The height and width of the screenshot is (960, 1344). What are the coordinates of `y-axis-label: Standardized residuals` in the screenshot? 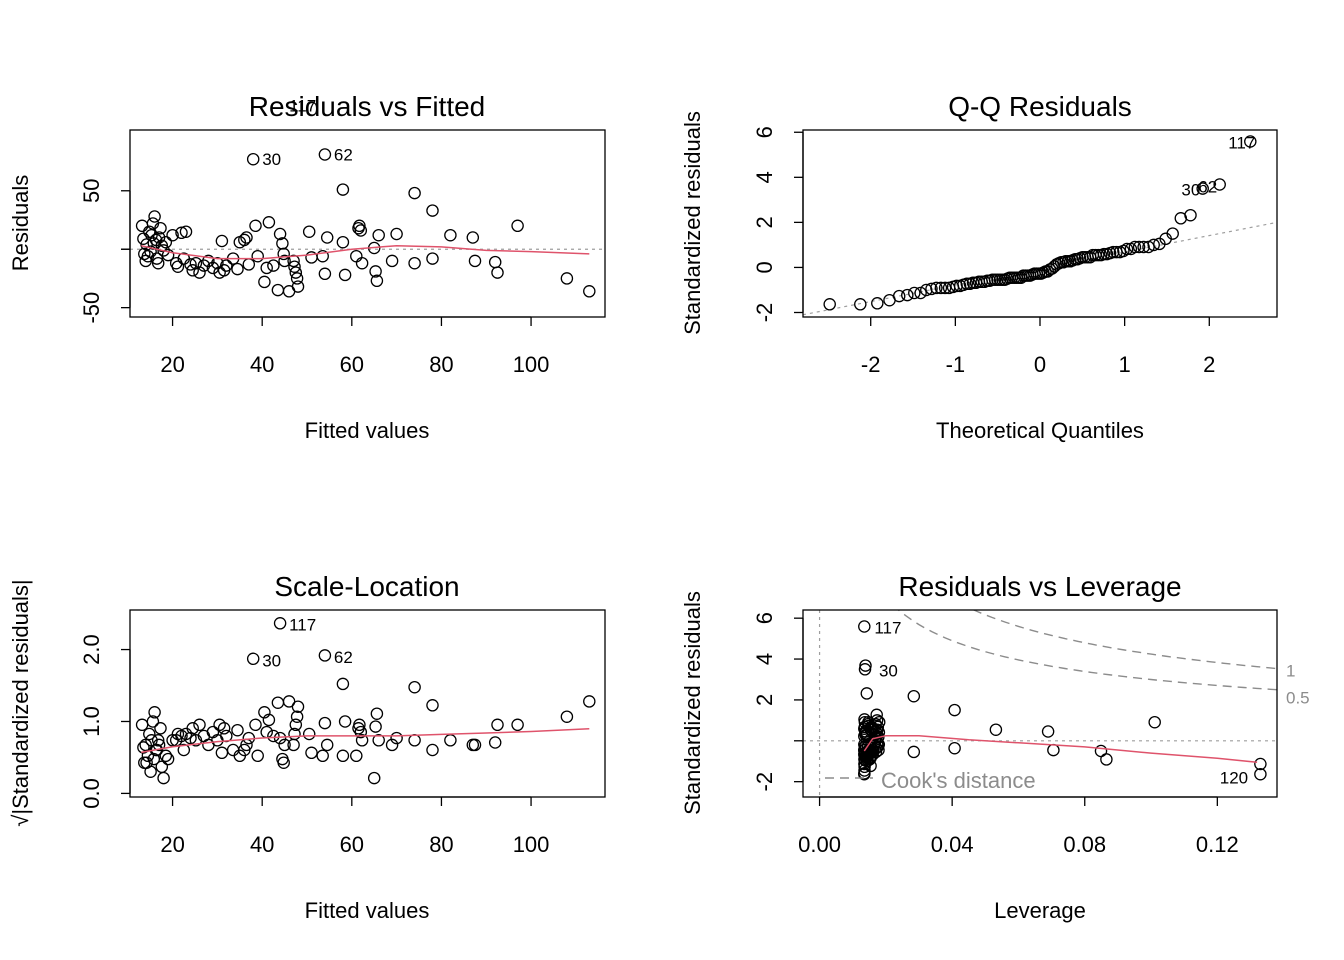 It's located at (692, 703).